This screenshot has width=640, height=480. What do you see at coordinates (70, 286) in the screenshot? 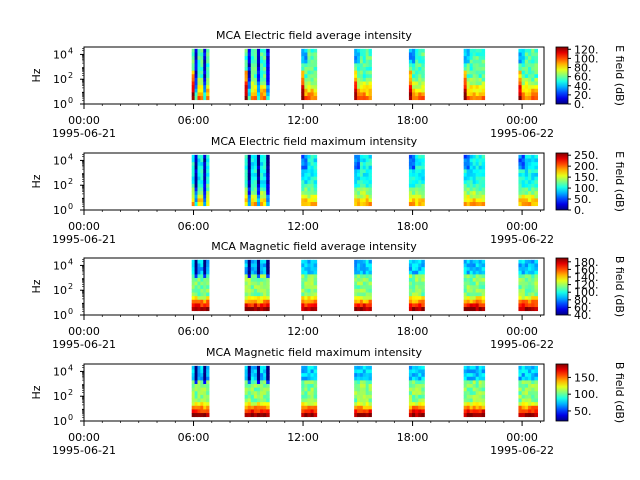
I see `y-tick-exponent: 2` at bounding box center [70, 286].